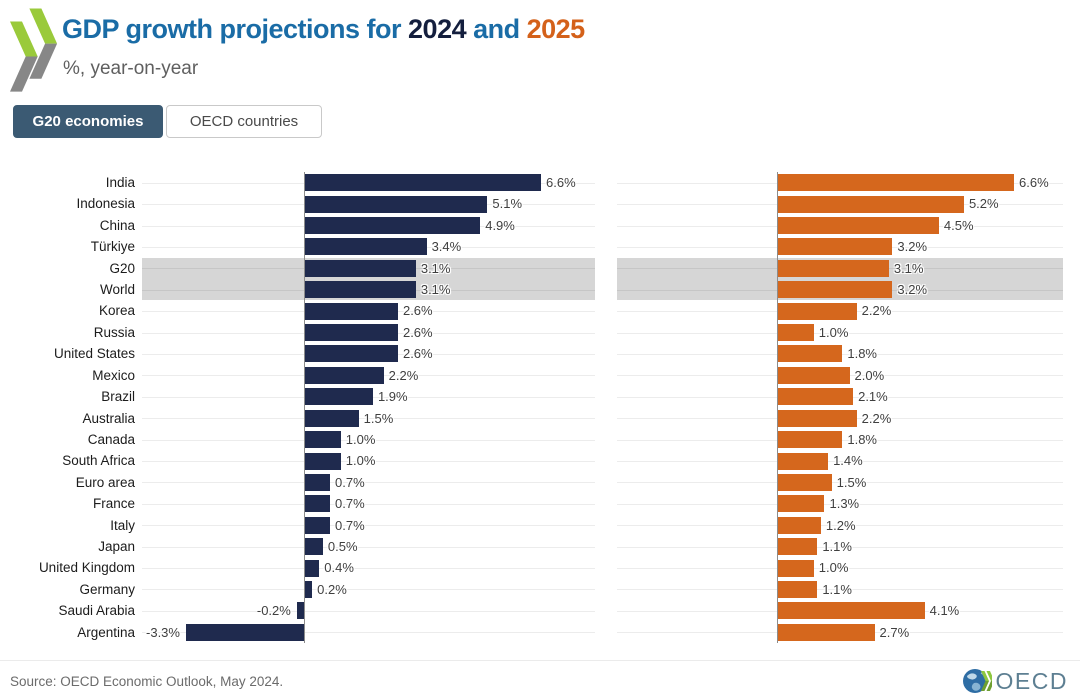 The width and height of the screenshot is (1080, 700). What do you see at coordinates (798, 547) in the screenshot?
I see `bar-2025-japan` at bounding box center [798, 547].